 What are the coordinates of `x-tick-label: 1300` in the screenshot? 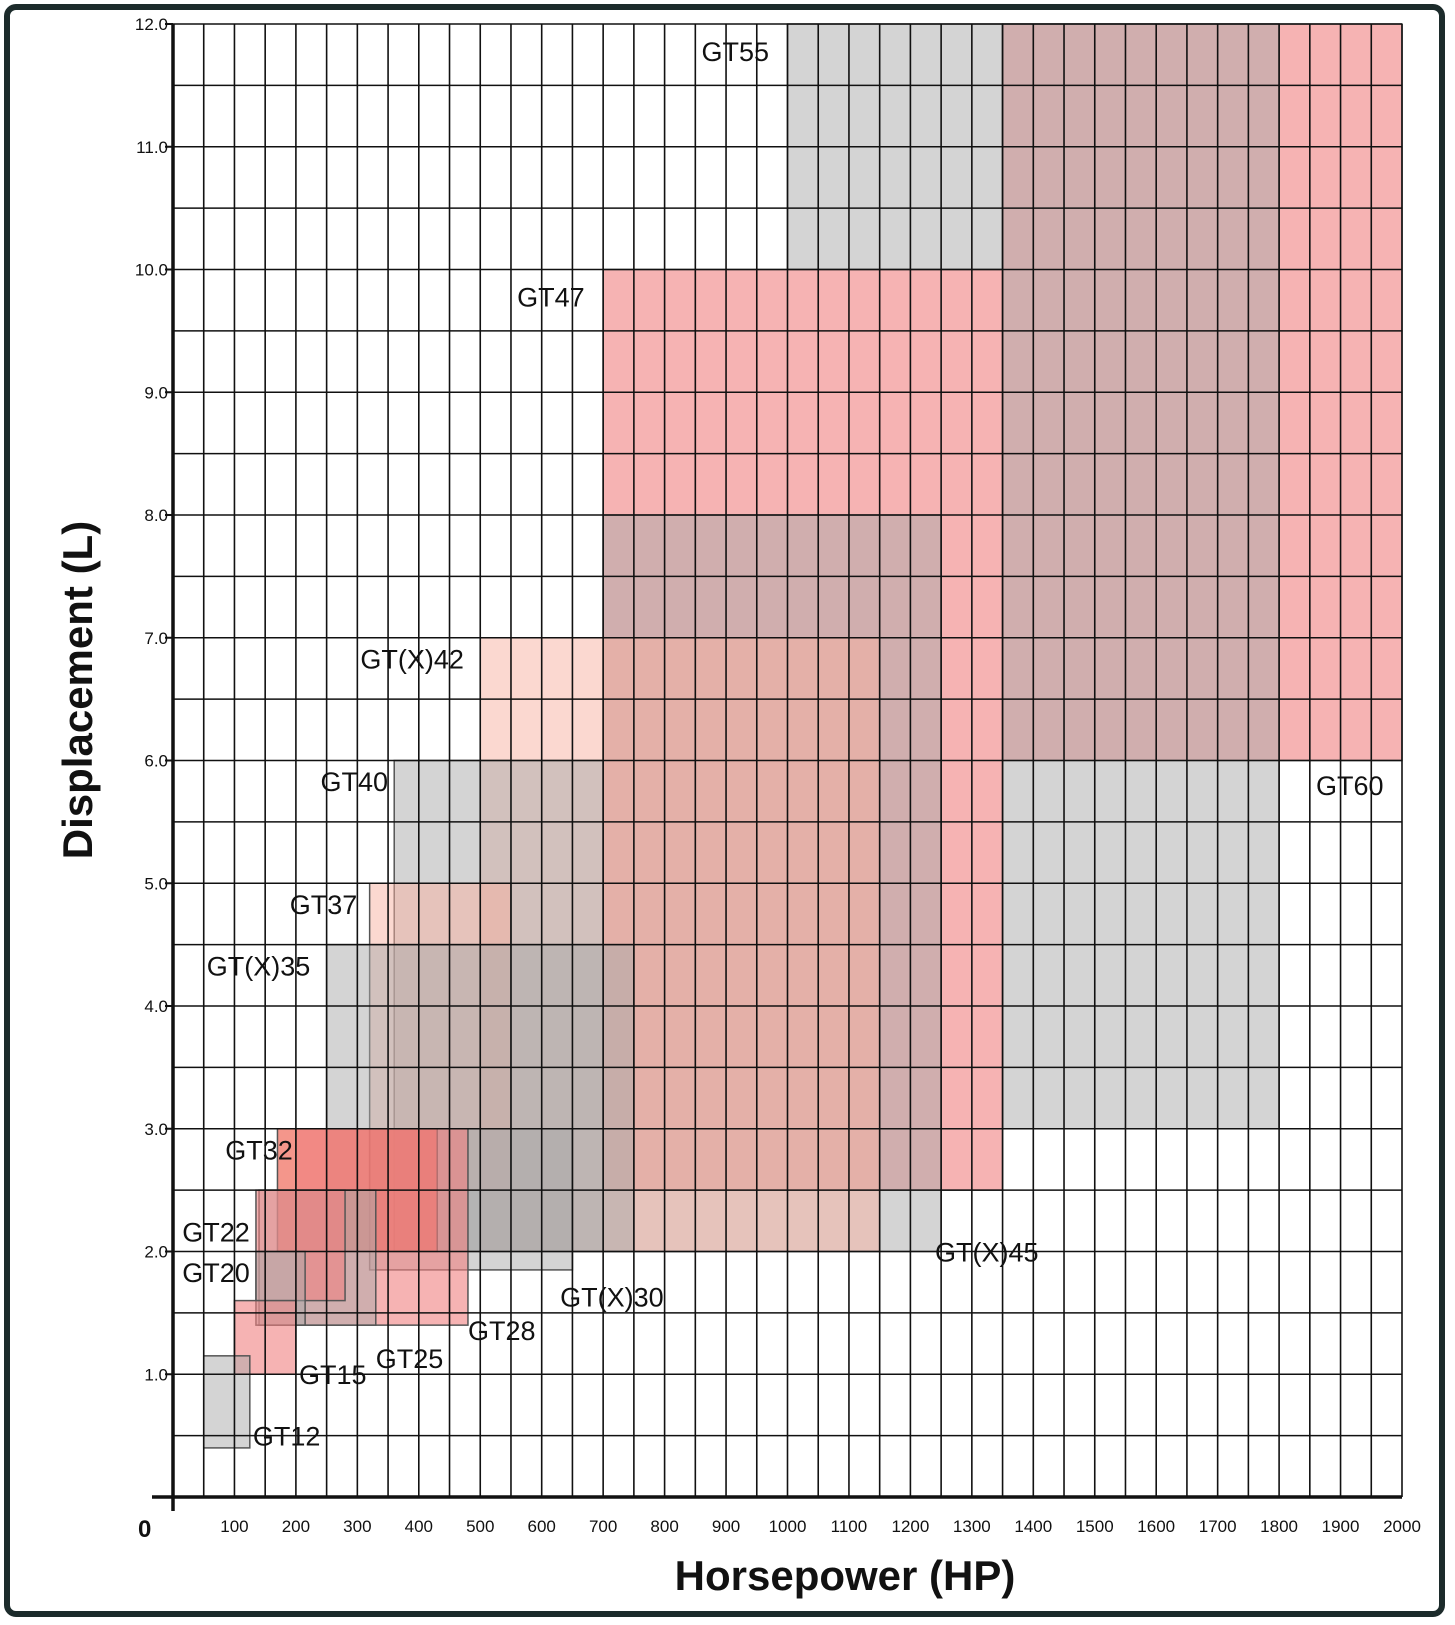 It's located at (972, 1526).